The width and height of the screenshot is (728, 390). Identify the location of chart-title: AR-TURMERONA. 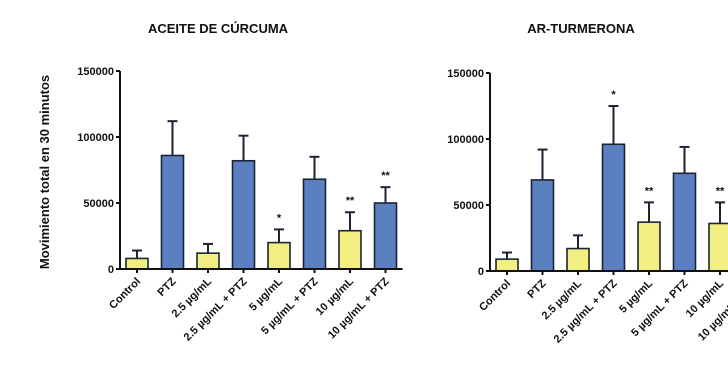
(581, 28).